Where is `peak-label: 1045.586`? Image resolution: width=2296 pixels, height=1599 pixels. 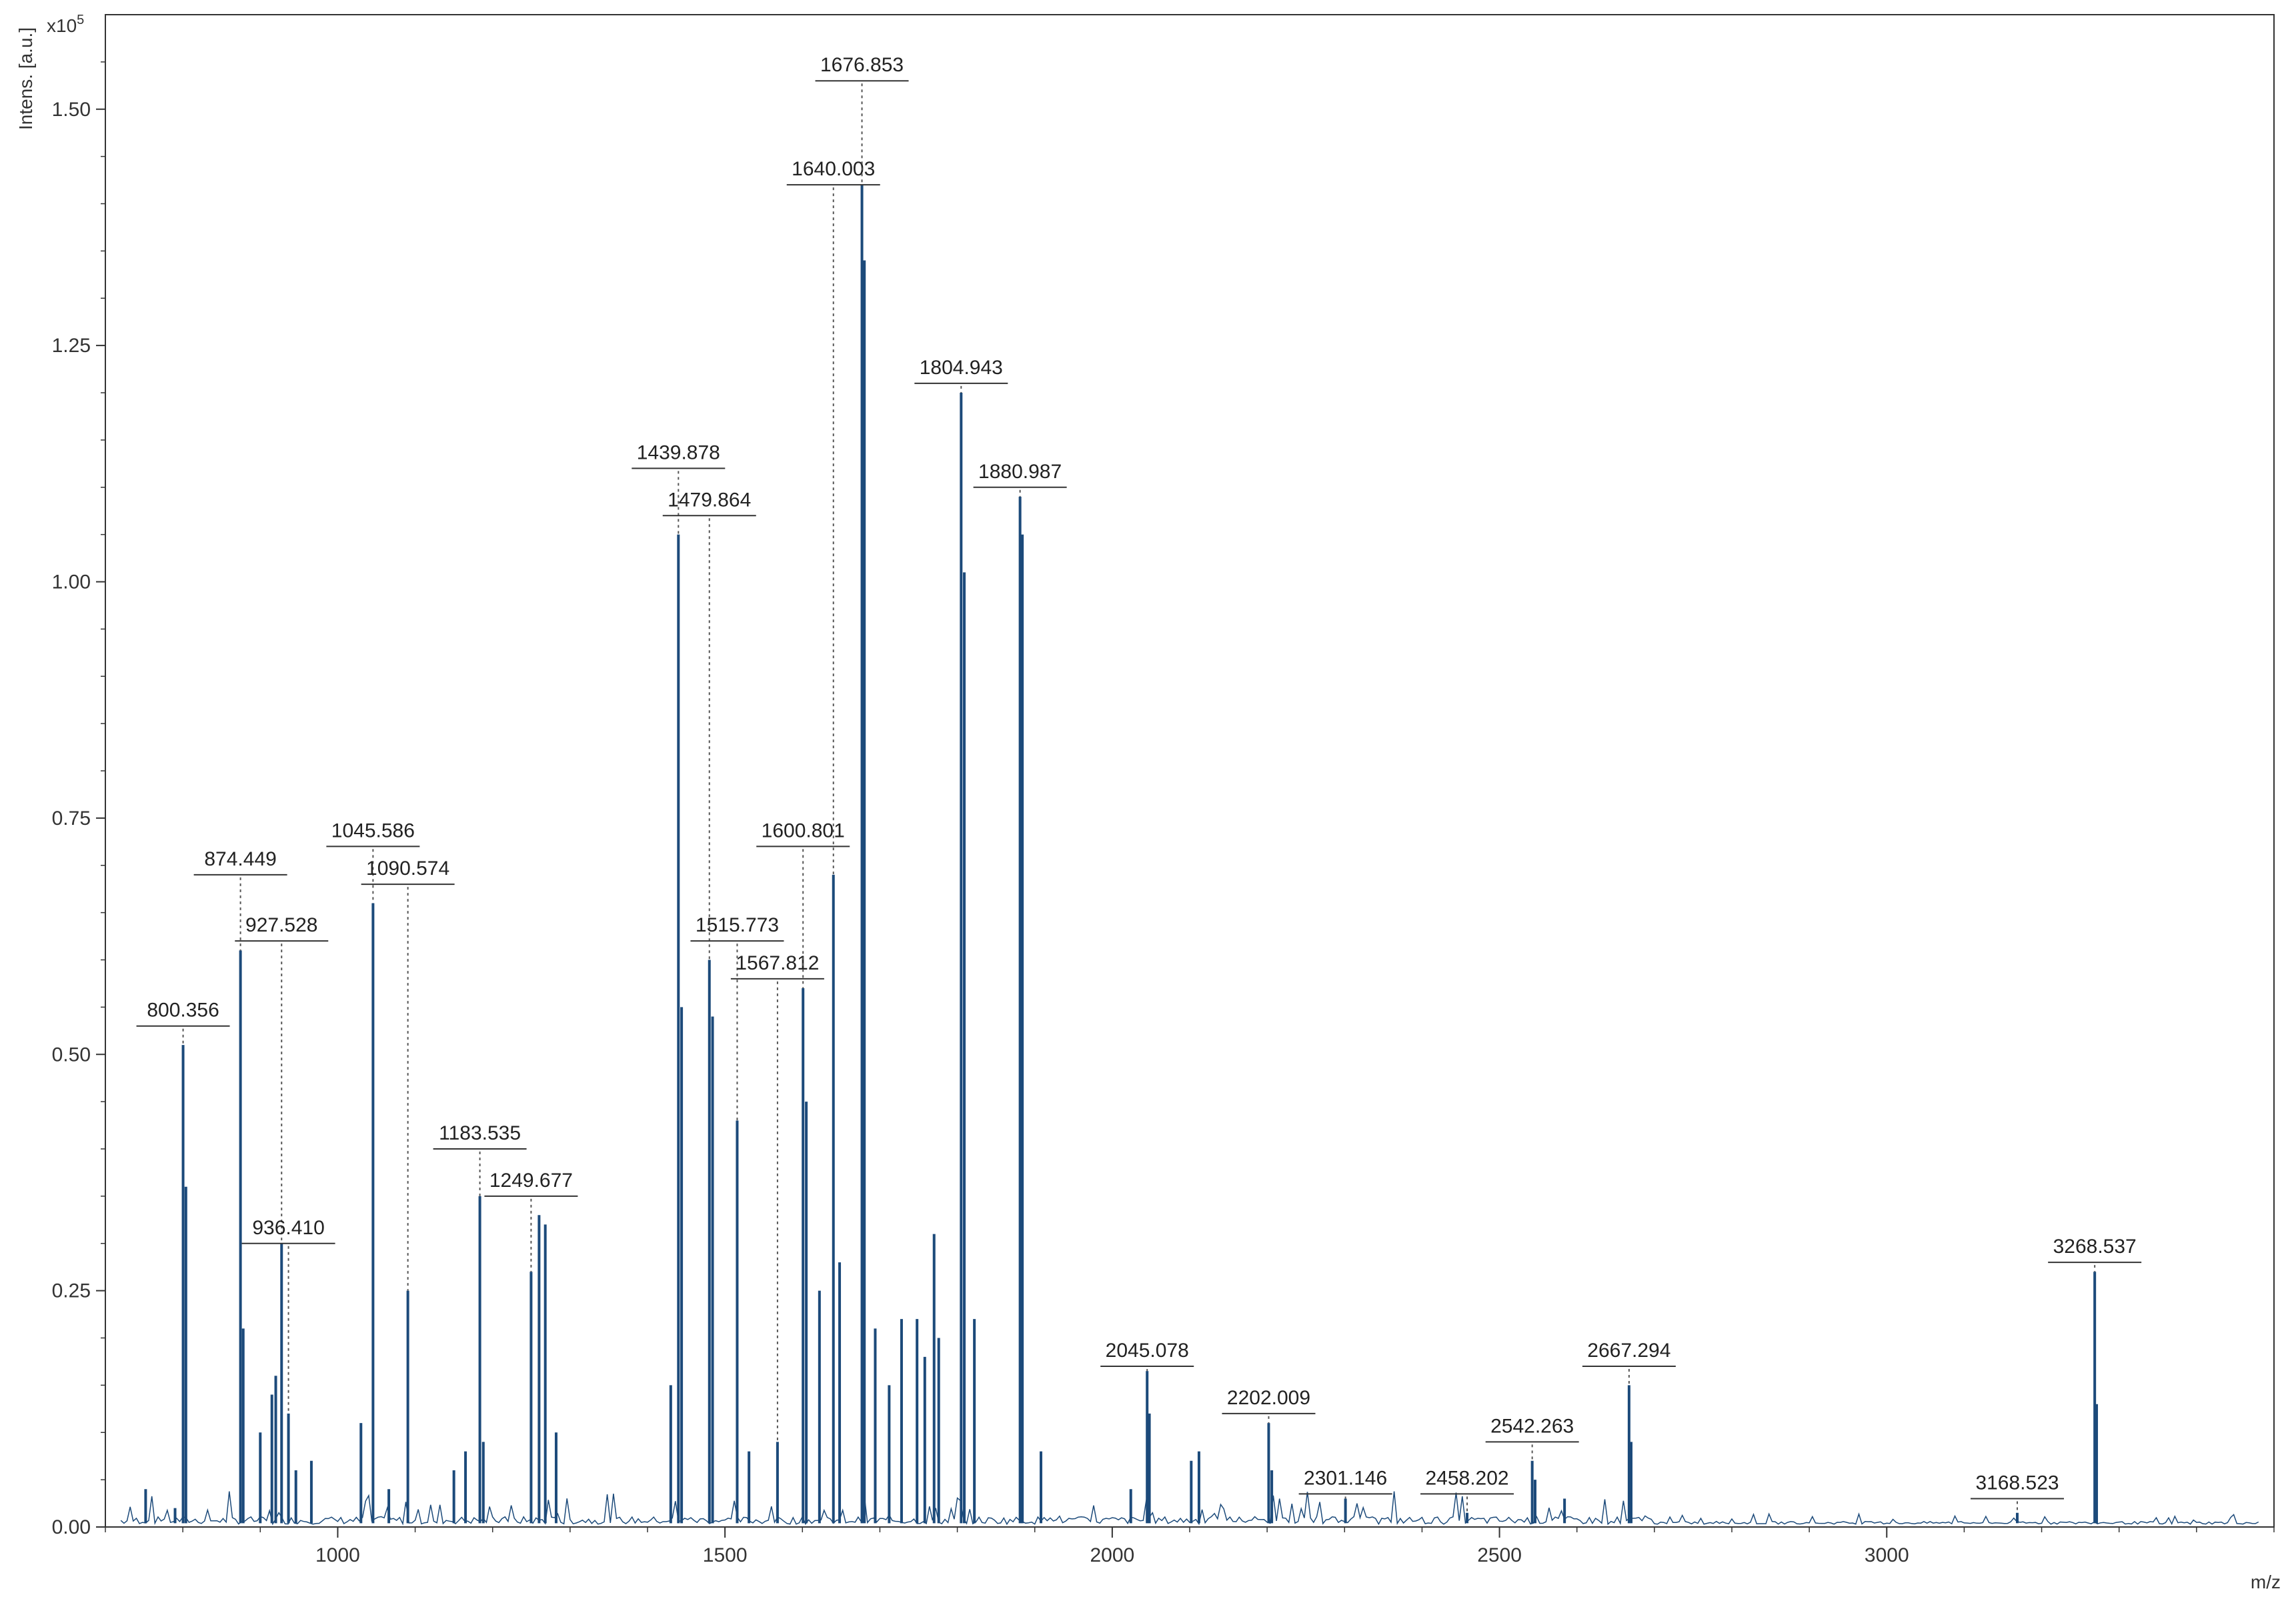
peak-label: 1045.586 is located at coordinates (373, 831).